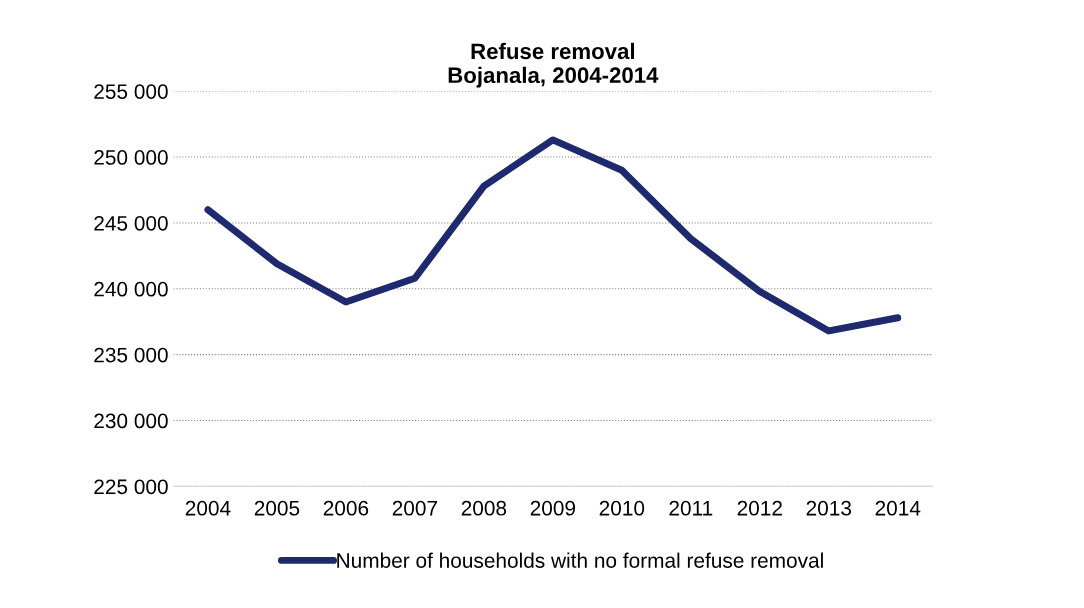 The width and height of the screenshot is (1084, 608). Describe the element at coordinates (691, 508) in the screenshot. I see `x-tick-label: 2011` at that location.